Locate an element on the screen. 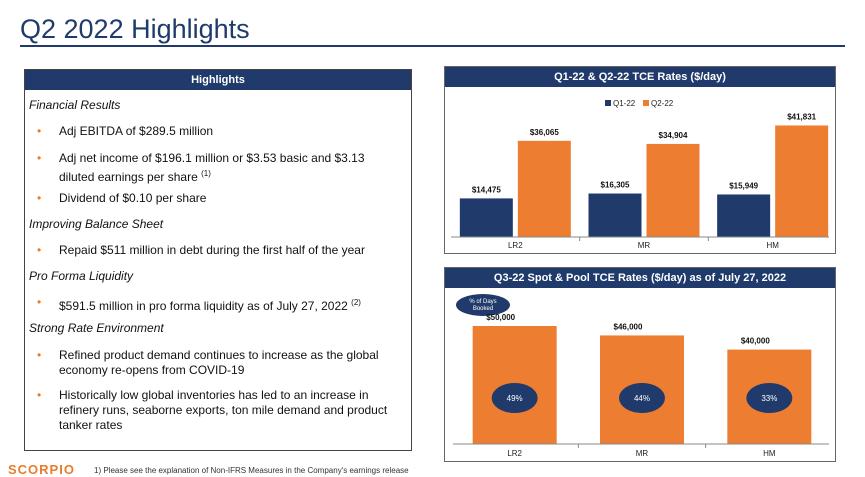  bar-q2-22-mr is located at coordinates (673, 190).